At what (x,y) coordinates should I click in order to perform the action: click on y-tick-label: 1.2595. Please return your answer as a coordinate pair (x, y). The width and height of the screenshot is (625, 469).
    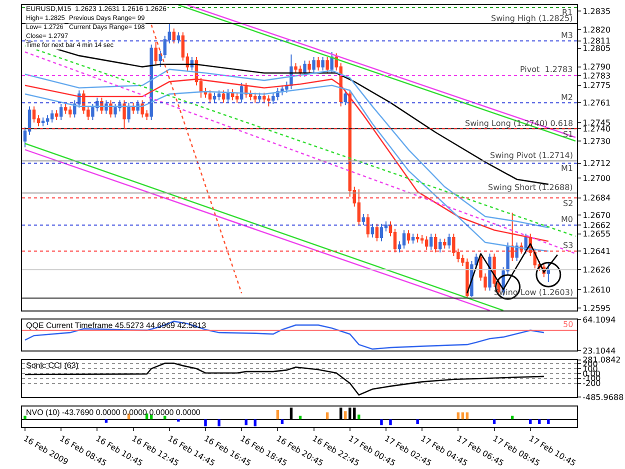
    Looking at the image, I should click on (596, 308).